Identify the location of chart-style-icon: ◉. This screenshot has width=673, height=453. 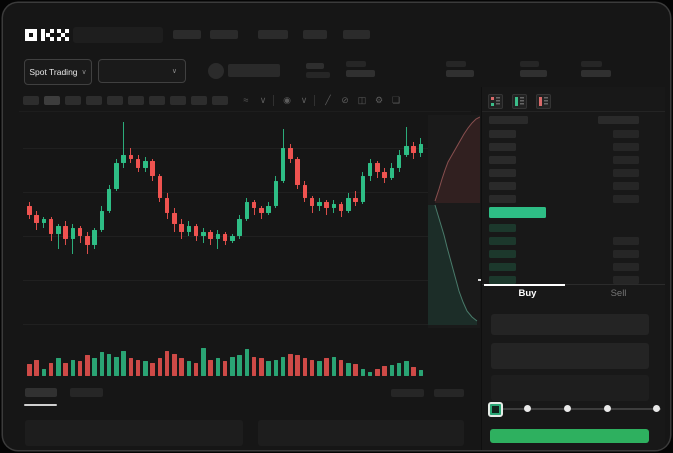
(287, 100).